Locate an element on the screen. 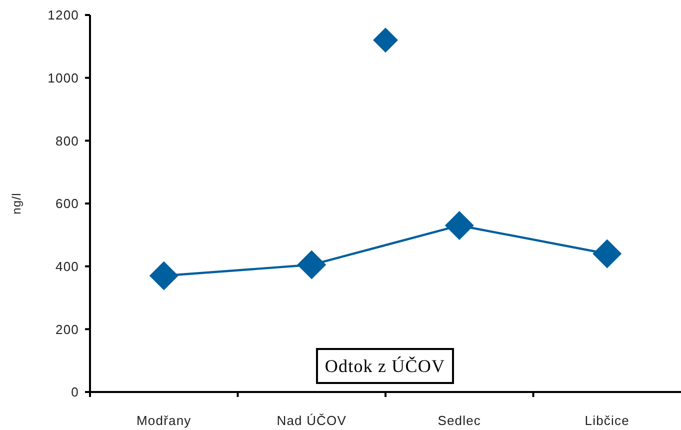 This screenshot has height=430, width=681. annotation: Odtok z ÚČOV is located at coordinates (385, 366).